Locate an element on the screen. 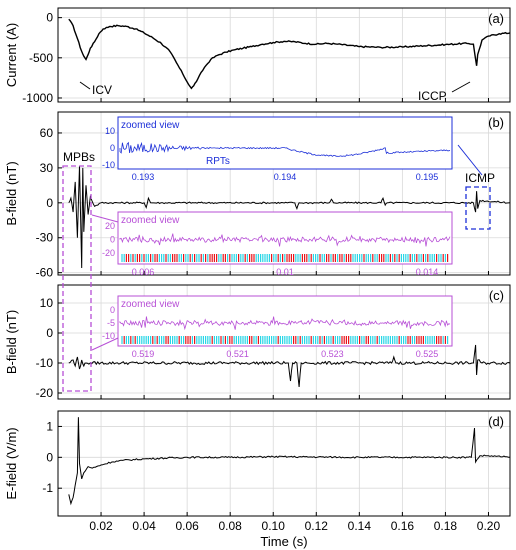  y-tick-label: -20 is located at coordinates (45, 393).